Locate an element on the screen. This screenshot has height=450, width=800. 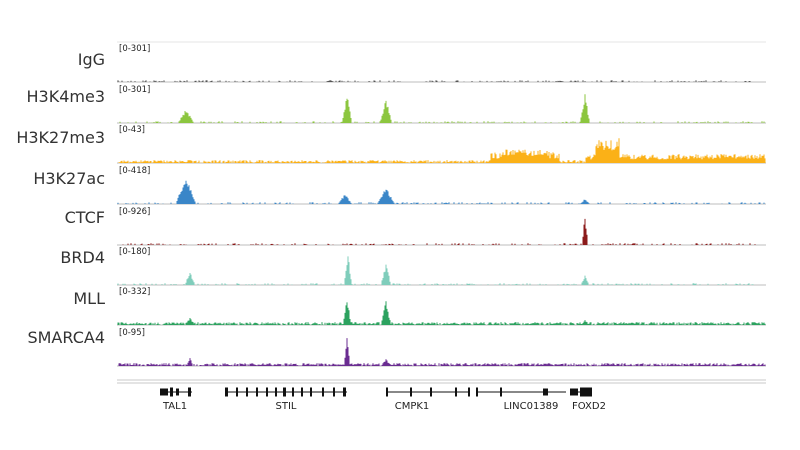
signal-igg is located at coordinates (434, 81).